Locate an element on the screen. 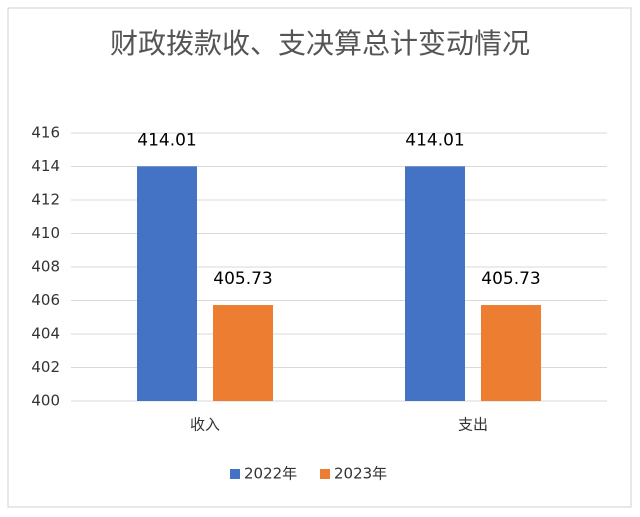 This screenshot has height=517, width=640. y-tick-label: 410 is located at coordinates (45, 233).